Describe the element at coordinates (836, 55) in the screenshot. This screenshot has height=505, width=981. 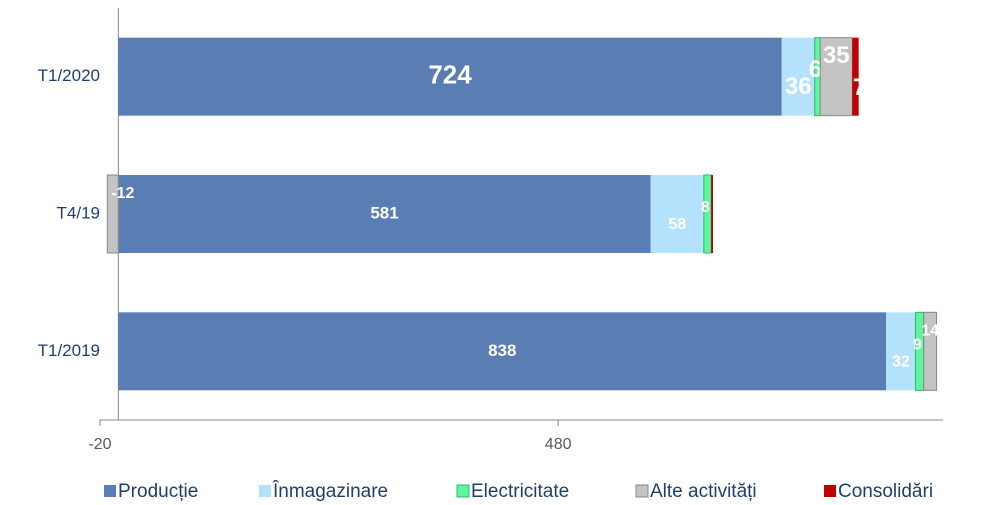
I see `value-label: 35` at that location.